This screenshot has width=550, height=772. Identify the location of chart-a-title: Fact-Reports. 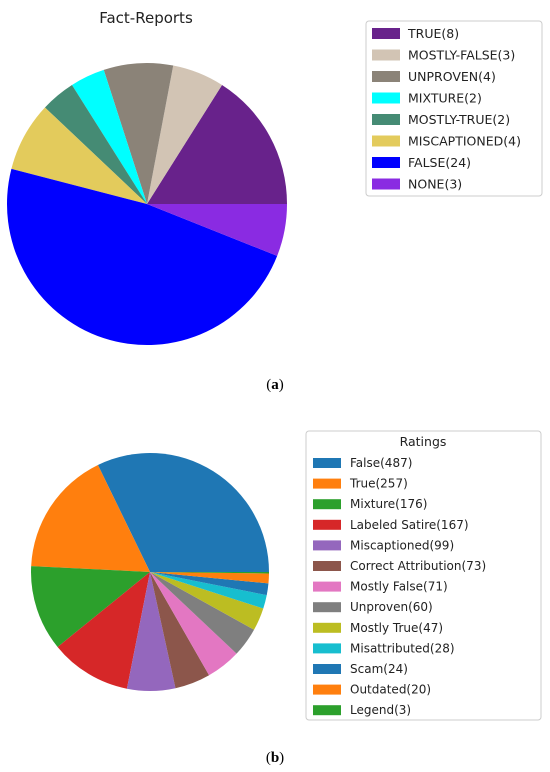
(146, 18).